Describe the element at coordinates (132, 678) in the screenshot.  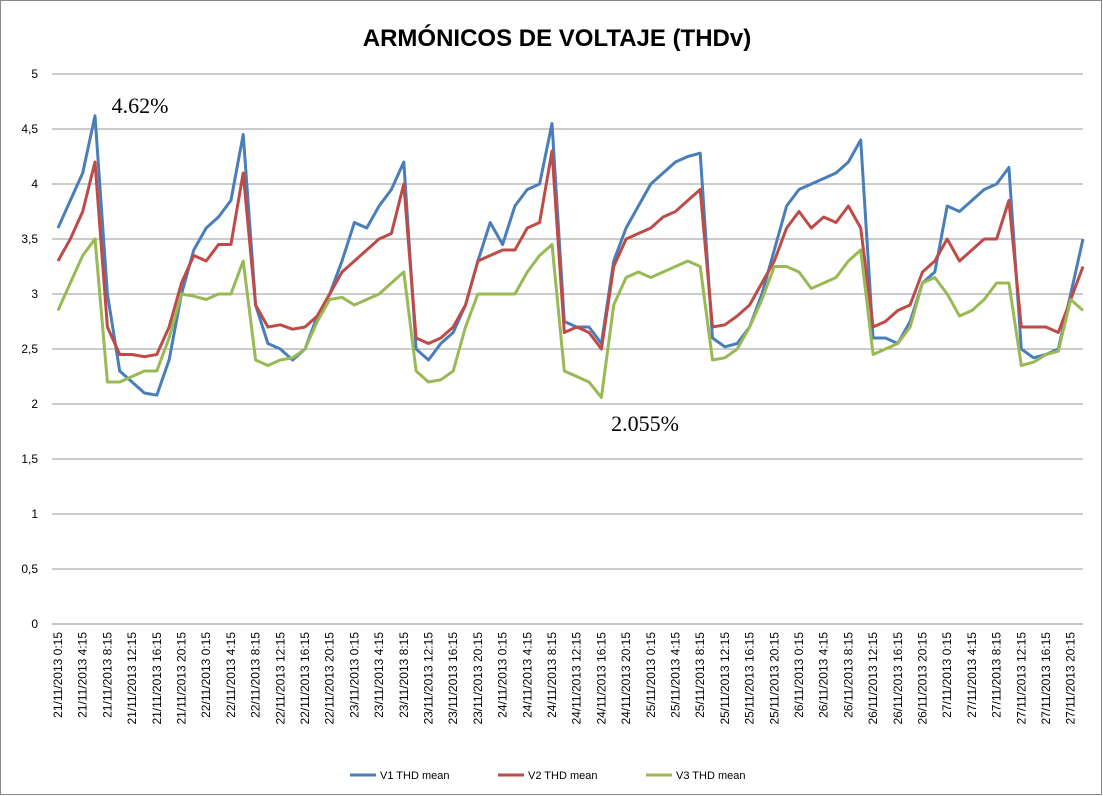
I see `x-tick-label: 21/11/2013 12:15` at that location.